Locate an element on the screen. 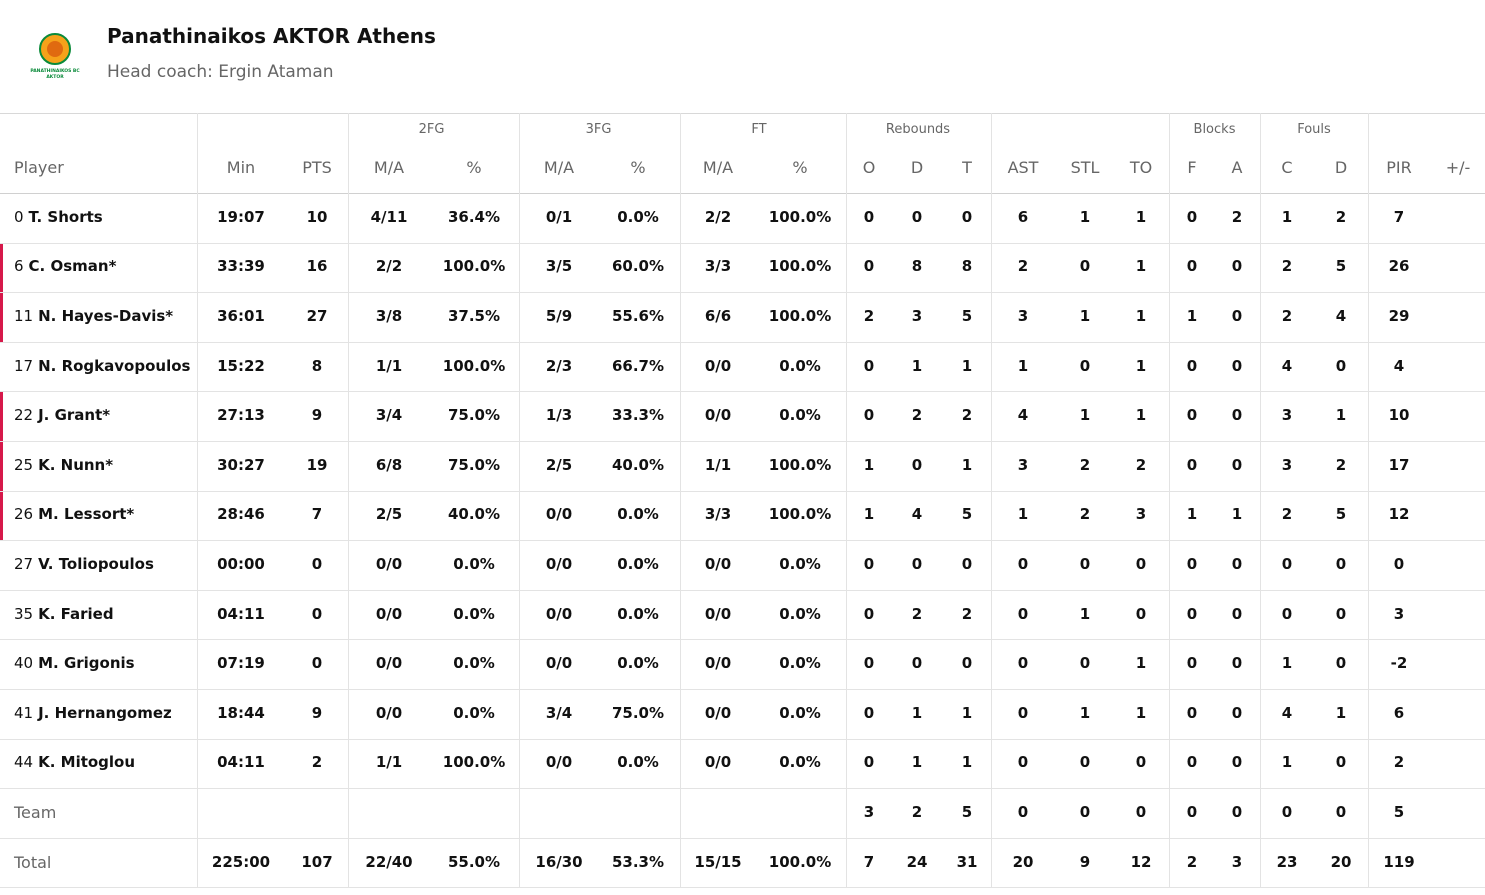 The height and width of the screenshot is (895, 1485). player-cell: 11 N. Hayes-Davis* is located at coordinates (93, 316).